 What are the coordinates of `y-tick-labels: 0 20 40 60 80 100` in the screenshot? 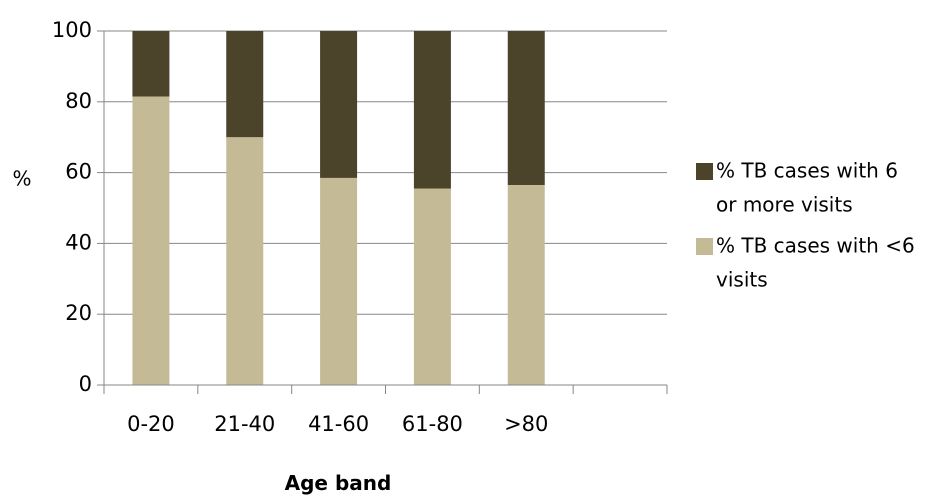 It's located at (72, 207).